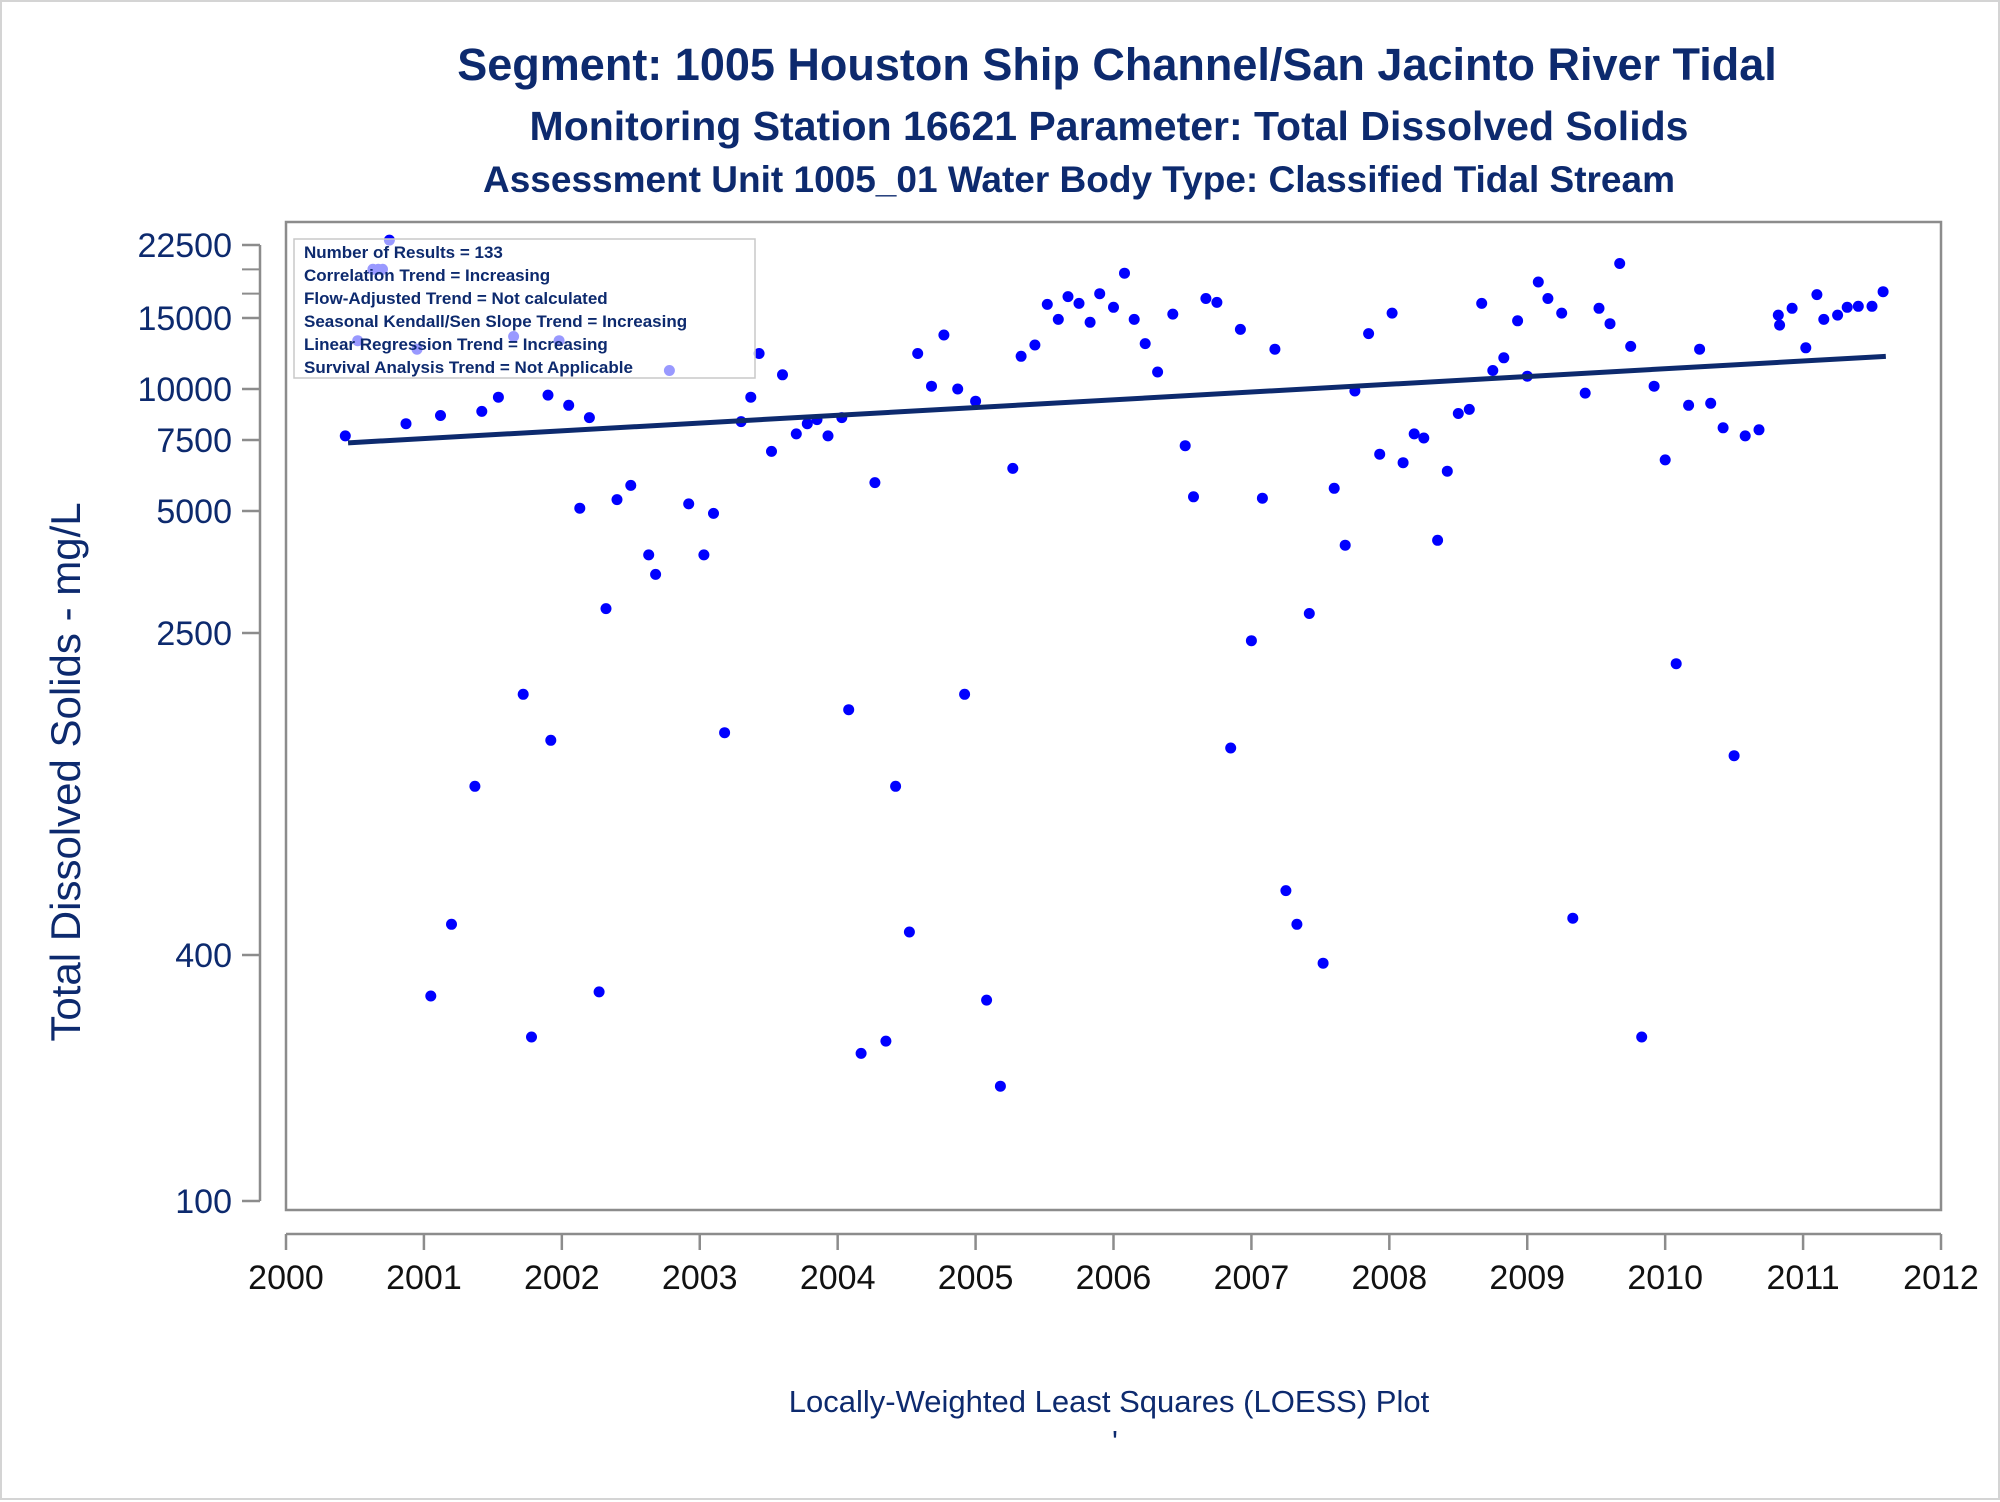  I want to click on x-tick-label: 2008, so click(1390, 1278).